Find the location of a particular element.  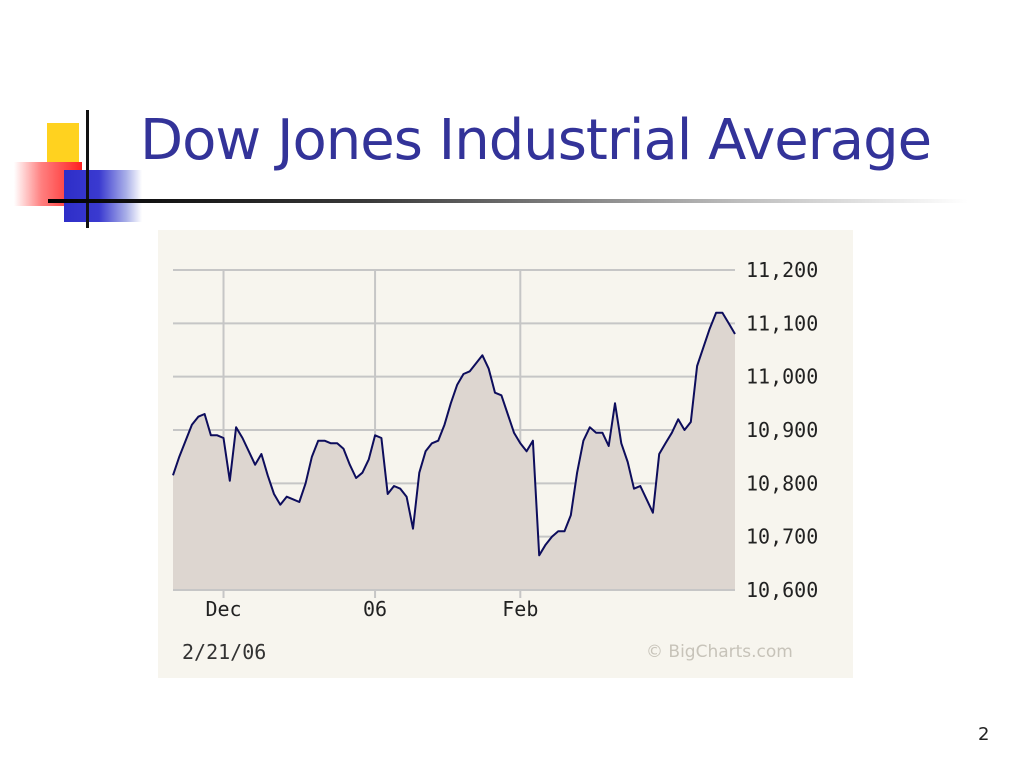

chart-credit: © BigCharts.com is located at coordinates (719, 652).